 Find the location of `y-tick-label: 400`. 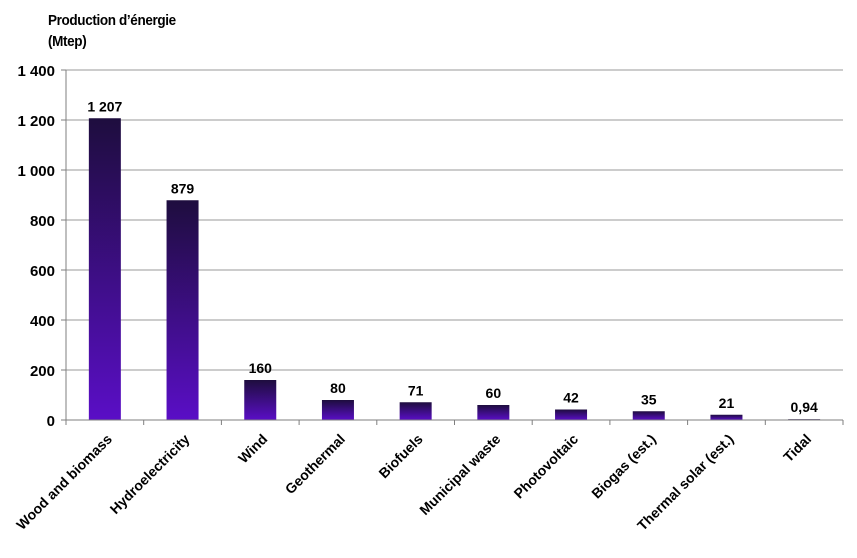

y-tick-label: 400 is located at coordinates (42, 321).